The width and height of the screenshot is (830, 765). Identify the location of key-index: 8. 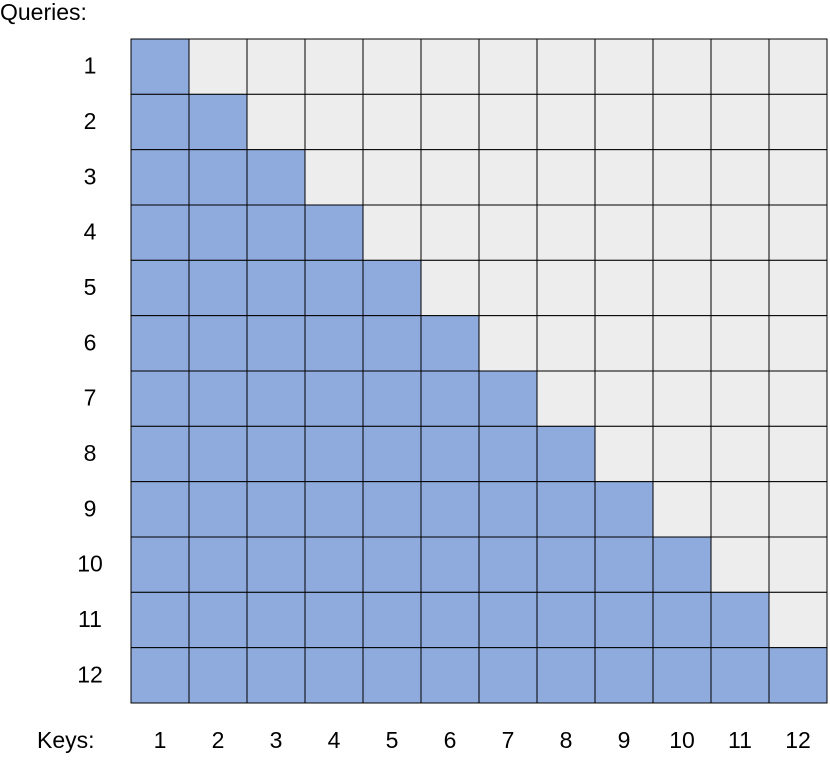
(566, 740).